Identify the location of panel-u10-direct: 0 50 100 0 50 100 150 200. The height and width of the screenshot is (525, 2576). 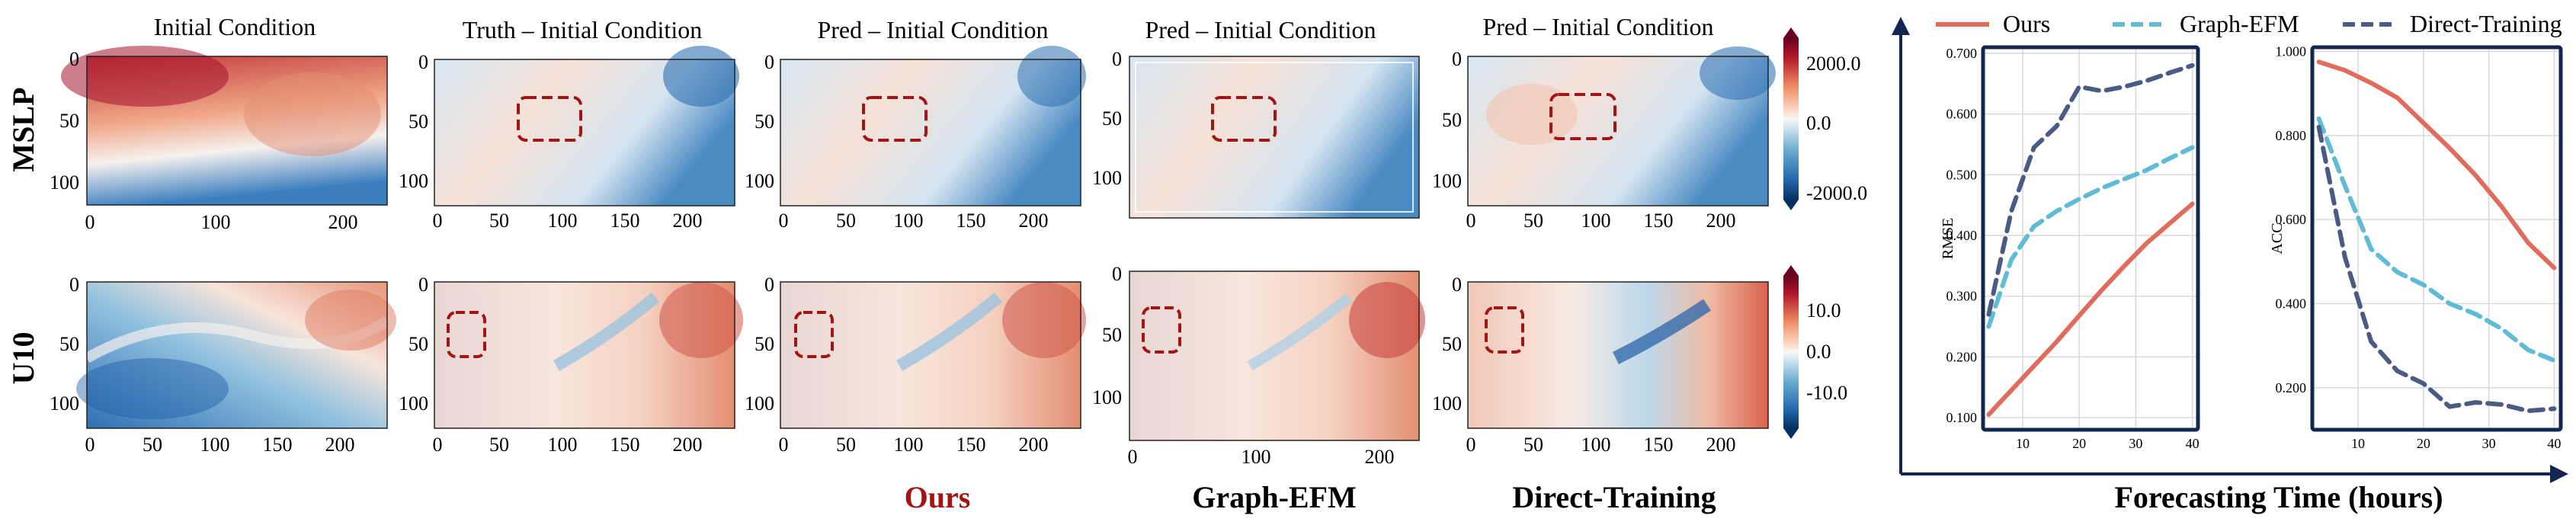
(1601, 365).